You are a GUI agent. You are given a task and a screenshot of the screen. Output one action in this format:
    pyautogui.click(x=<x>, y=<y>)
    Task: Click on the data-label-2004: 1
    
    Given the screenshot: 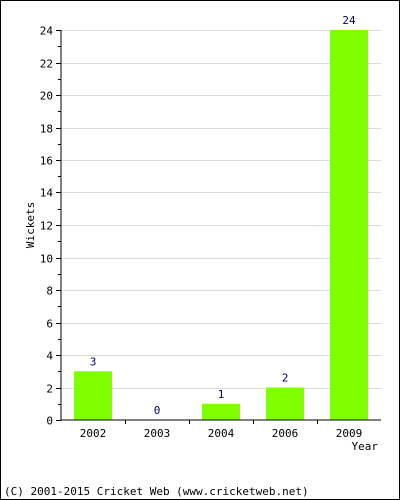 What is the action you would take?
    pyautogui.click(x=221, y=394)
    